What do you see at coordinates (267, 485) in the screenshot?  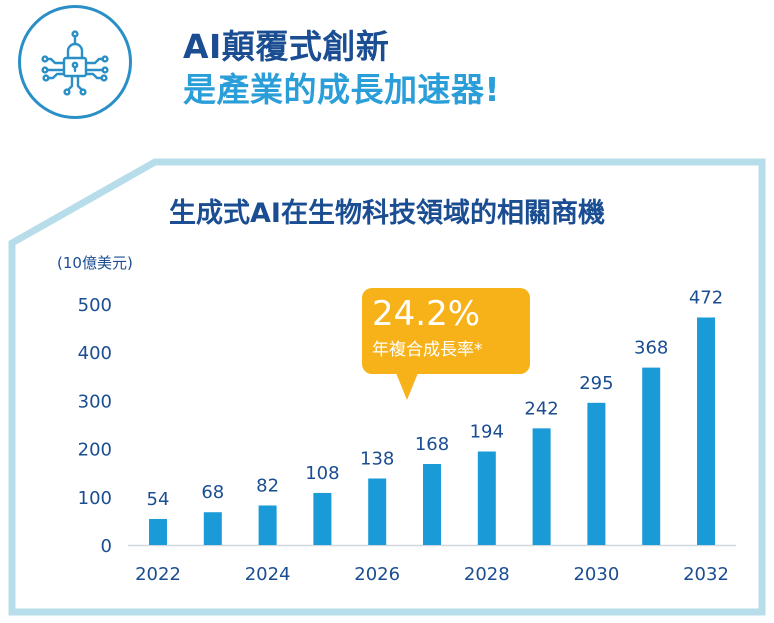 I see `data-label-2024: 82` at bounding box center [267, 485].